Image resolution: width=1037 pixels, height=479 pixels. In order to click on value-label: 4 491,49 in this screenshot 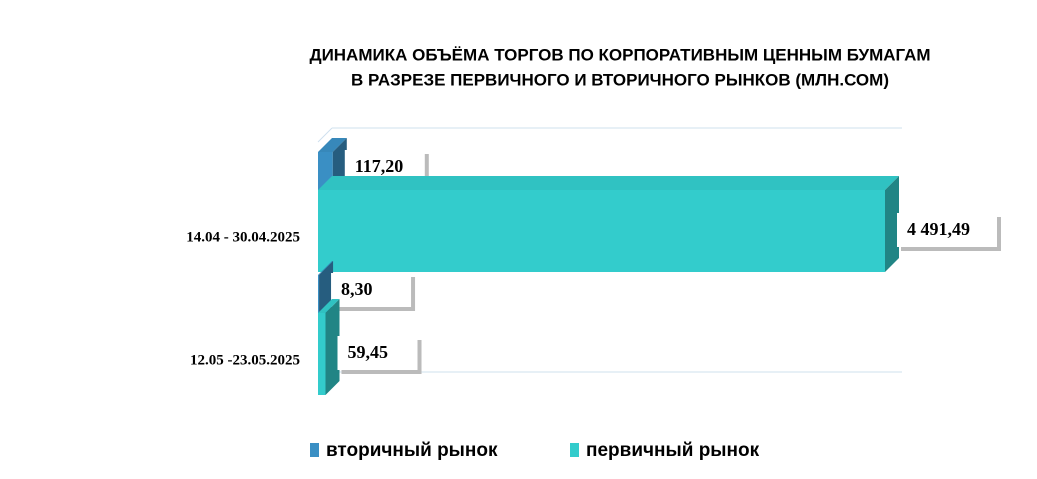, I will do `click(938, 229)`.